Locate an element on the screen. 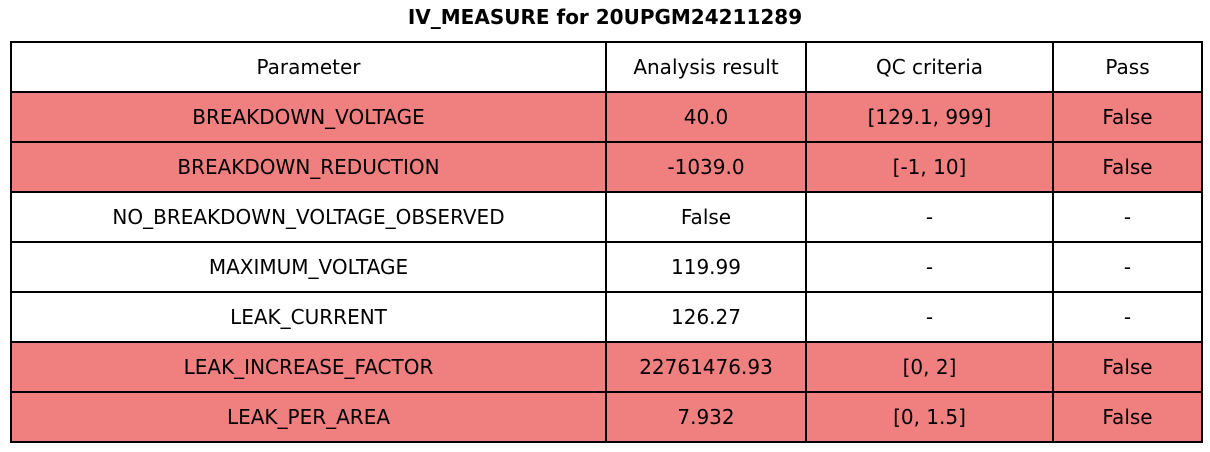  cell-parameter: LEAK_PER_AREA is located at coordinates (308, 417).